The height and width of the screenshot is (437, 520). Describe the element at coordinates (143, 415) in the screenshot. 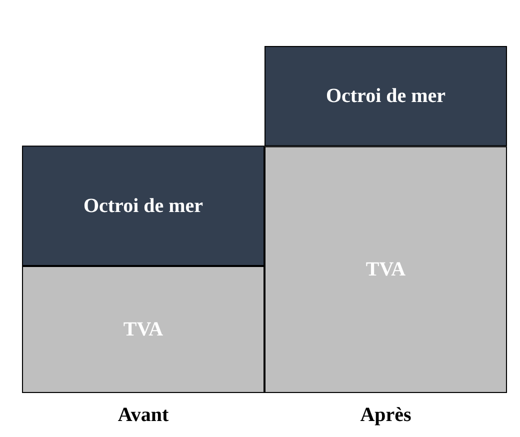

I see `x-tick-label: Avant` at that location.